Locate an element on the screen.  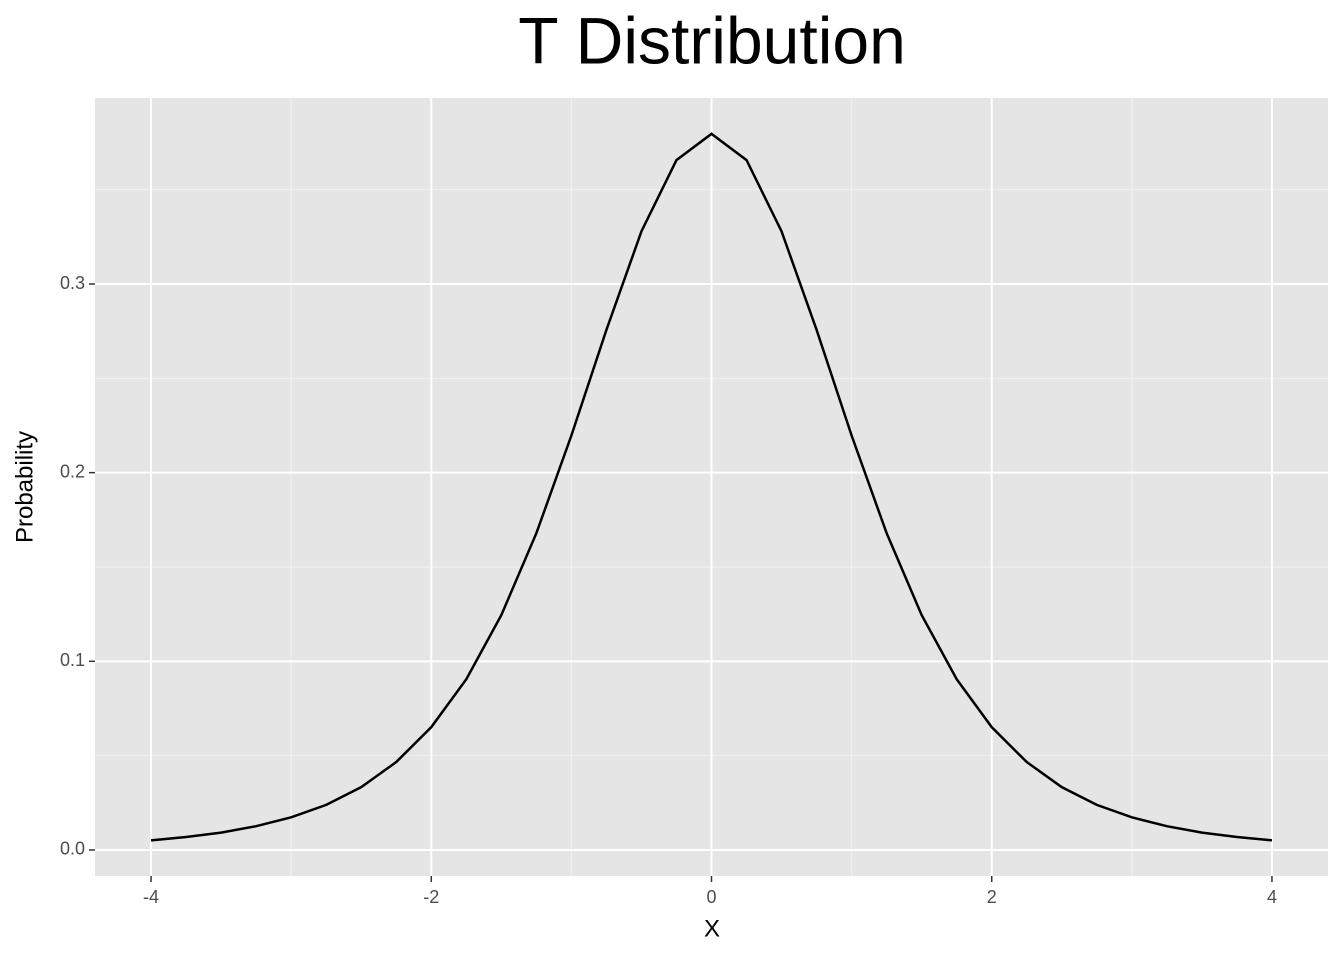
chart-title: T Distribution is located at coordinates (712, 40).